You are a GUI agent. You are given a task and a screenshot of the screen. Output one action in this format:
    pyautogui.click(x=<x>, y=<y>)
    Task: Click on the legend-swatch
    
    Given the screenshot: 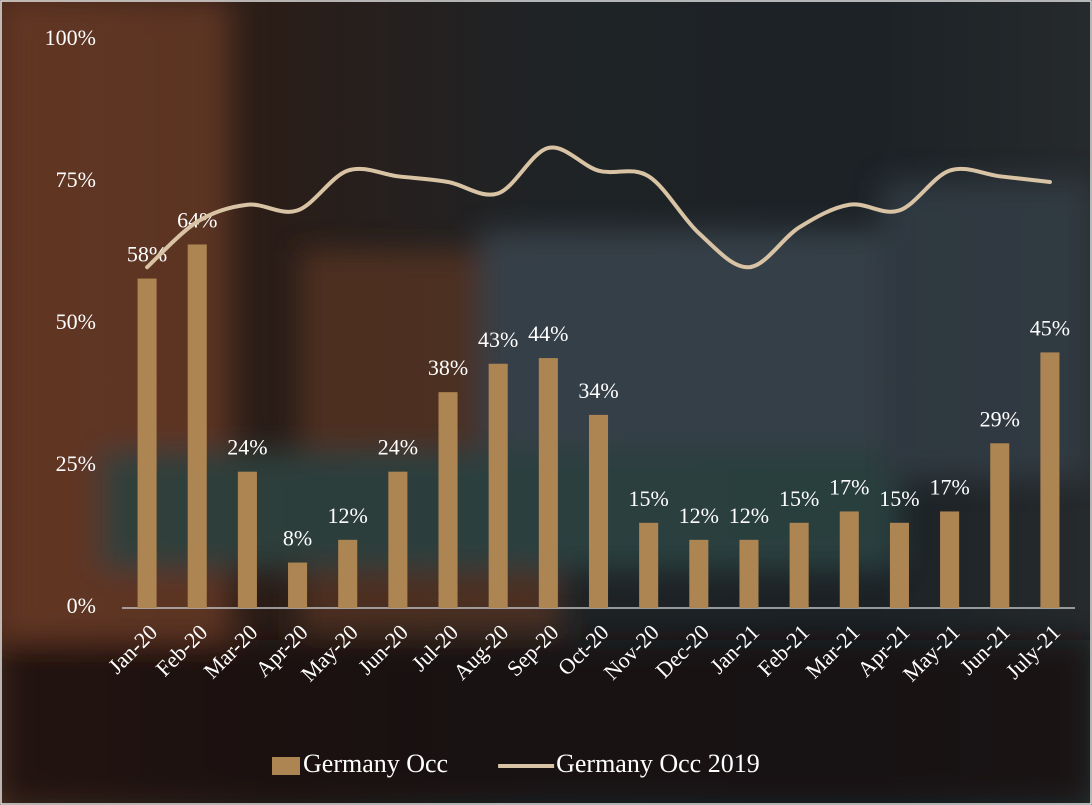 What is the action you would take?
    pyautogui.click(x=286, y=766)
    